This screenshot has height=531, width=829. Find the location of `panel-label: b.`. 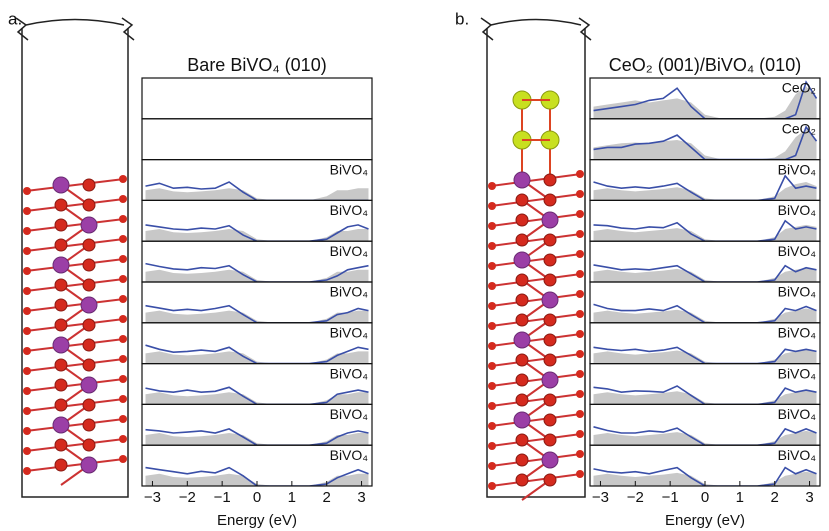

panel-label: b. is located at coordinates (462, 18).